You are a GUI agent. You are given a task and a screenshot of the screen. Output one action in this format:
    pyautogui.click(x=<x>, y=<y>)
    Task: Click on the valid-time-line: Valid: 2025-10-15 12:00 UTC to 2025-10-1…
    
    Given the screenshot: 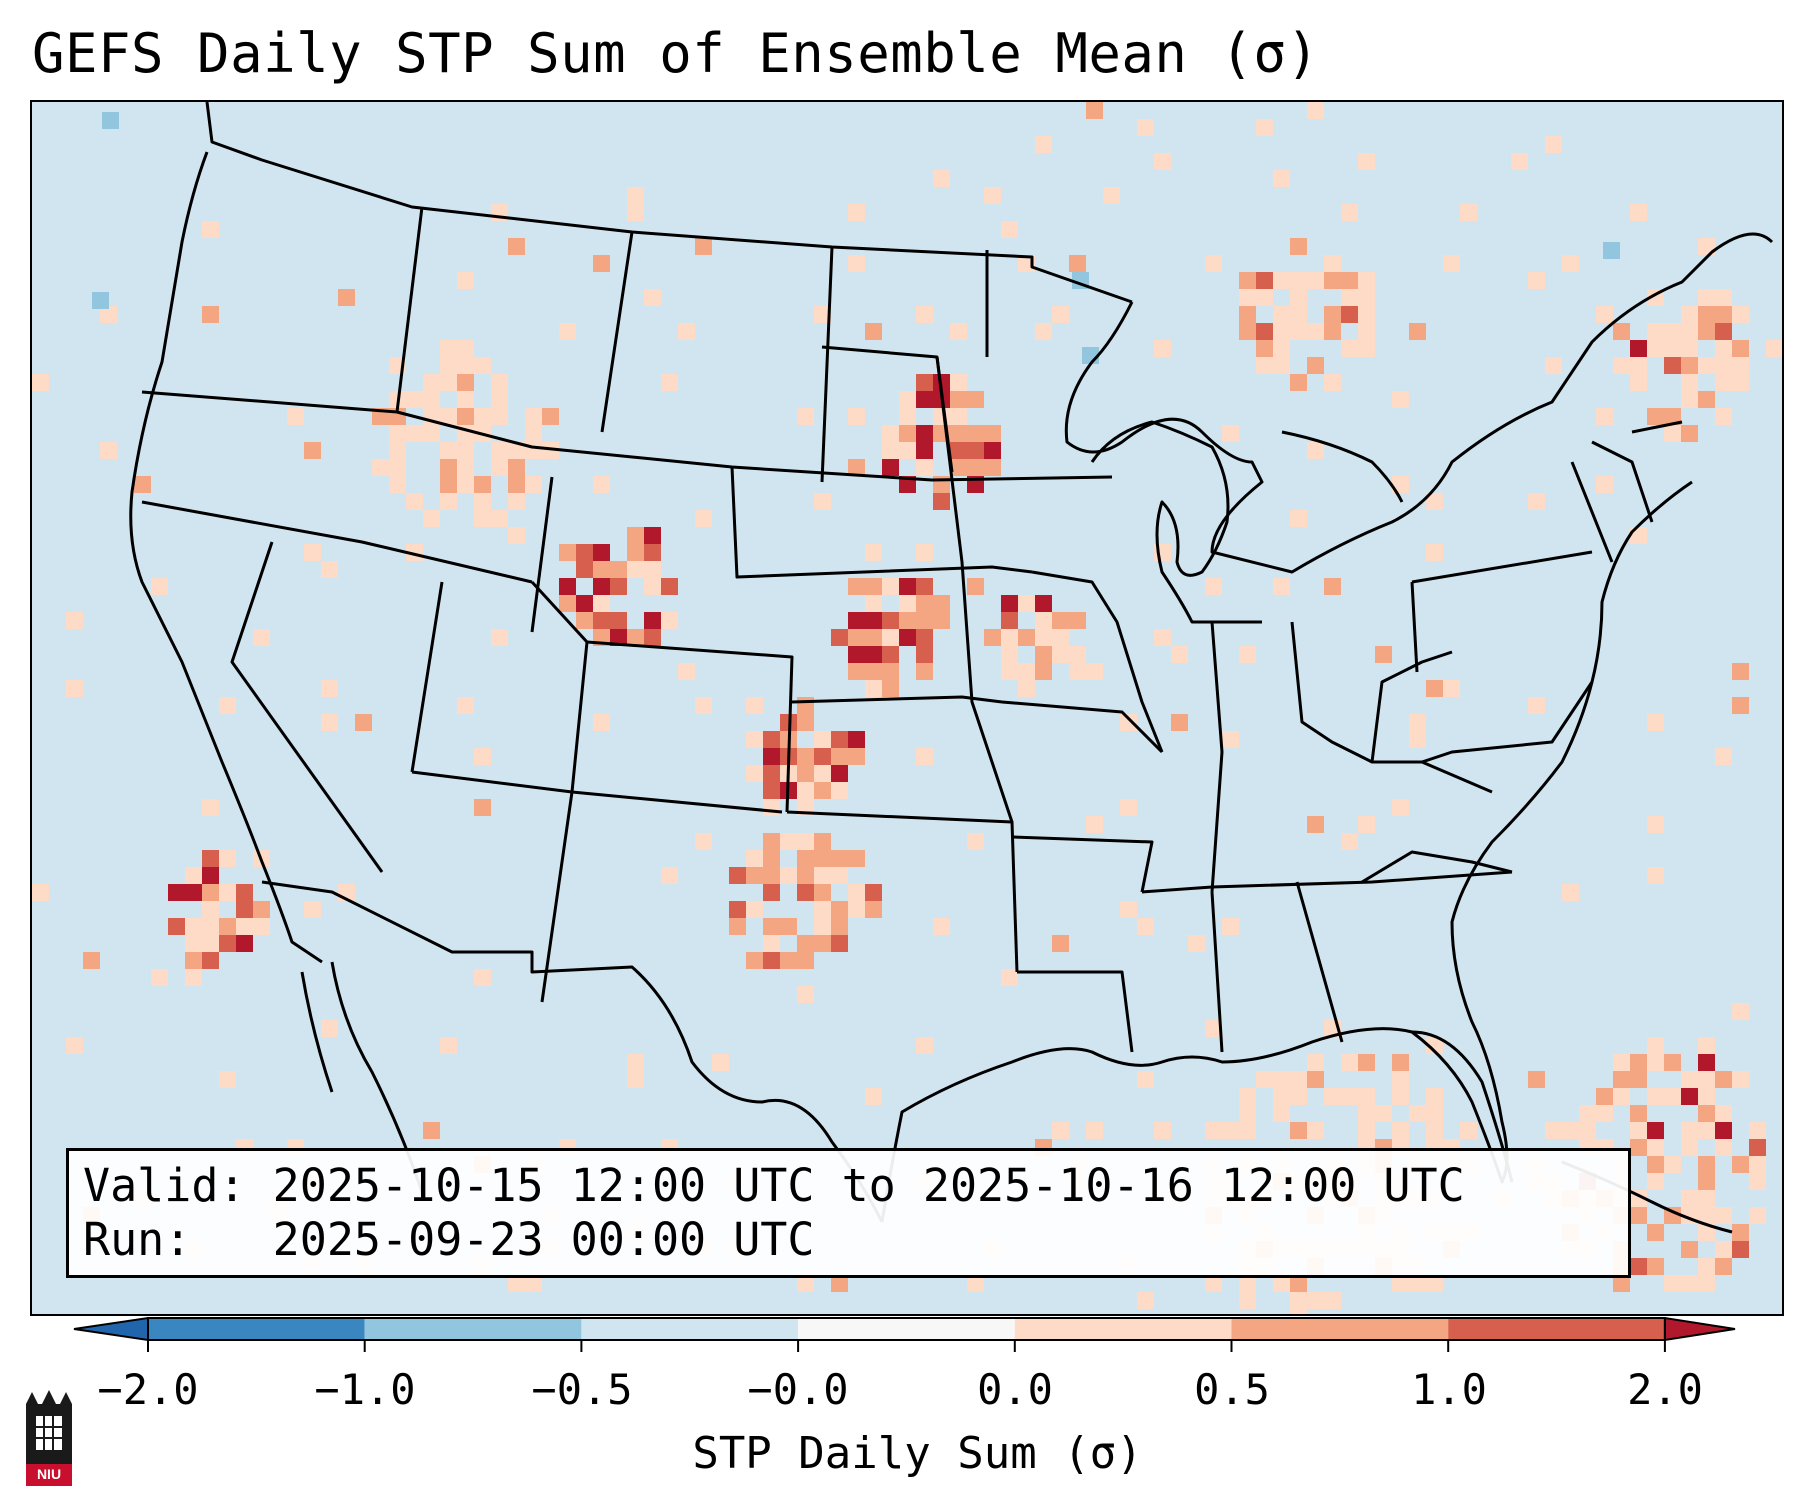 What is the action you would take?
    pyautogui.click(x=774, y=1185)
    